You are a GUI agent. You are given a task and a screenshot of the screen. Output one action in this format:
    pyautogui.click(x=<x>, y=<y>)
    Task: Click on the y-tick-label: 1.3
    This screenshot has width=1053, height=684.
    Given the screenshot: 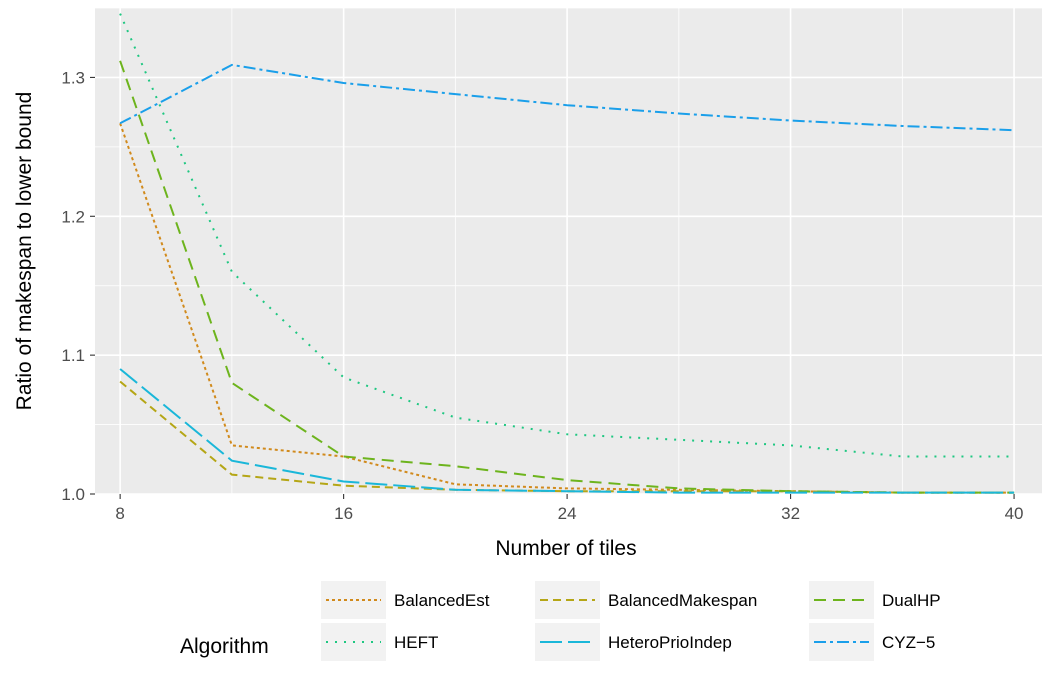 What is the action you would take?
    pyautogui.click(x=73, y=77)
    